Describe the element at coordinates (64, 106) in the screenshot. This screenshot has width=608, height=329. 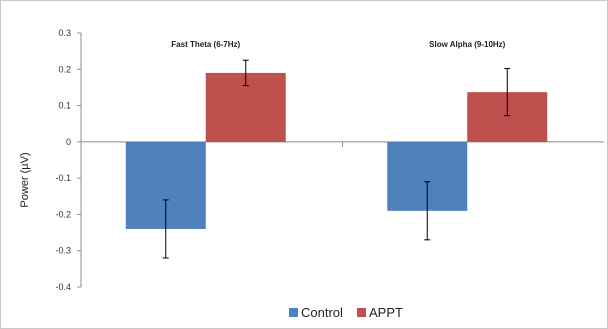
I see `y-tick-label: 0.1` at that location.